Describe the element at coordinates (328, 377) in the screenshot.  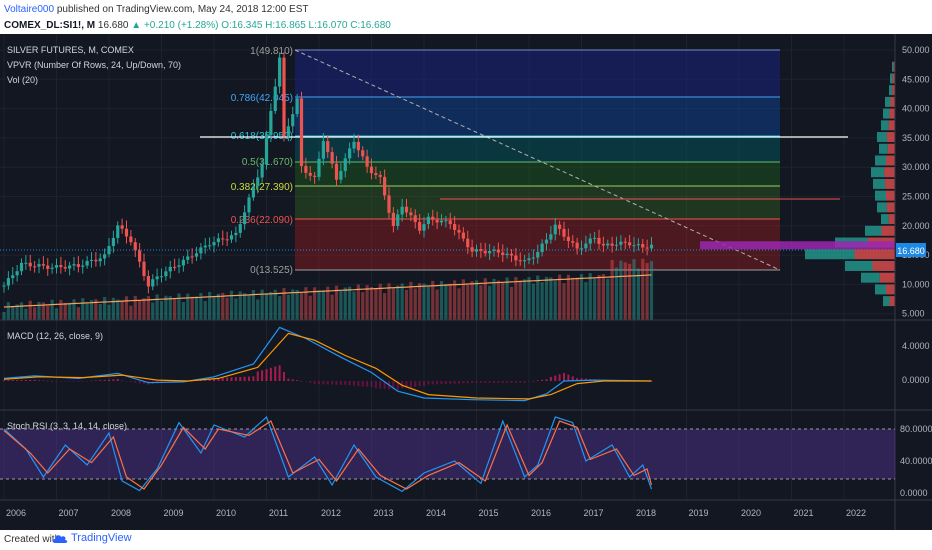
I see `macd-histogram` at that location.